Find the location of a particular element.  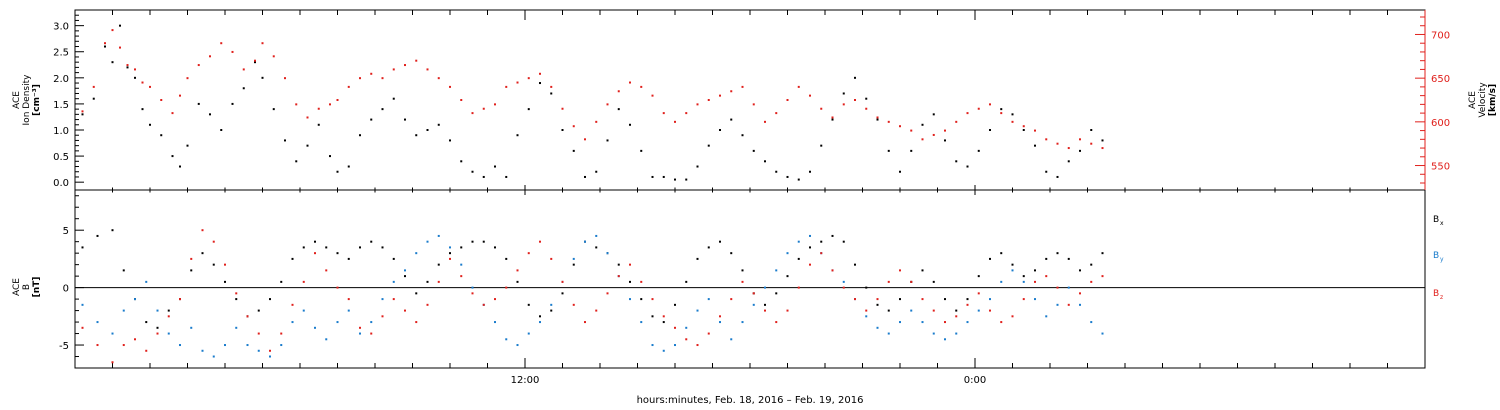

y-tick-label-left: 1.0 is located at coordinates (61, 131).